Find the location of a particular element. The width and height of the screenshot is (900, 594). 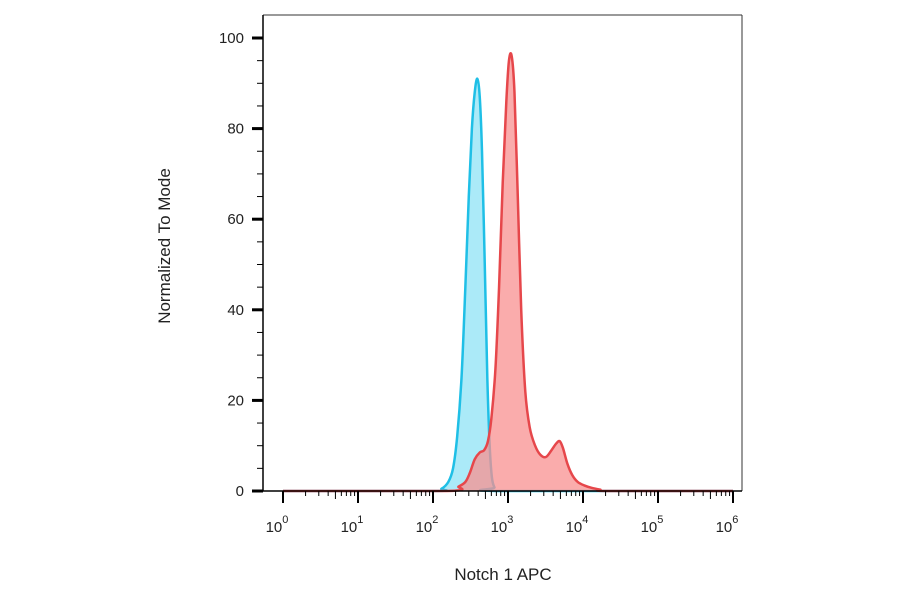

x-tick-label: 10⁵ is located at coordinates (652, 525).